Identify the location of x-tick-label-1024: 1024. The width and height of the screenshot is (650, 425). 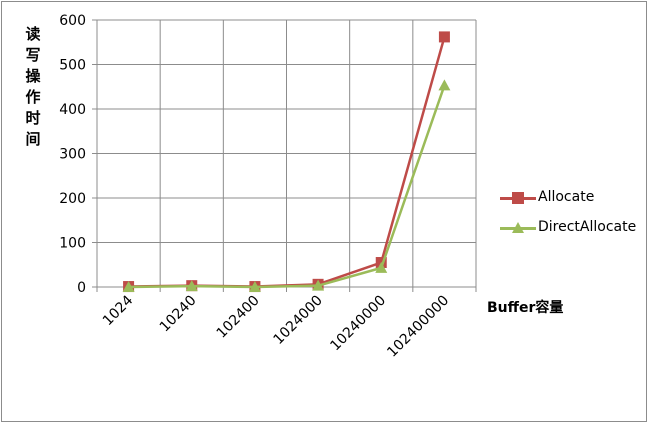
(118, 310).